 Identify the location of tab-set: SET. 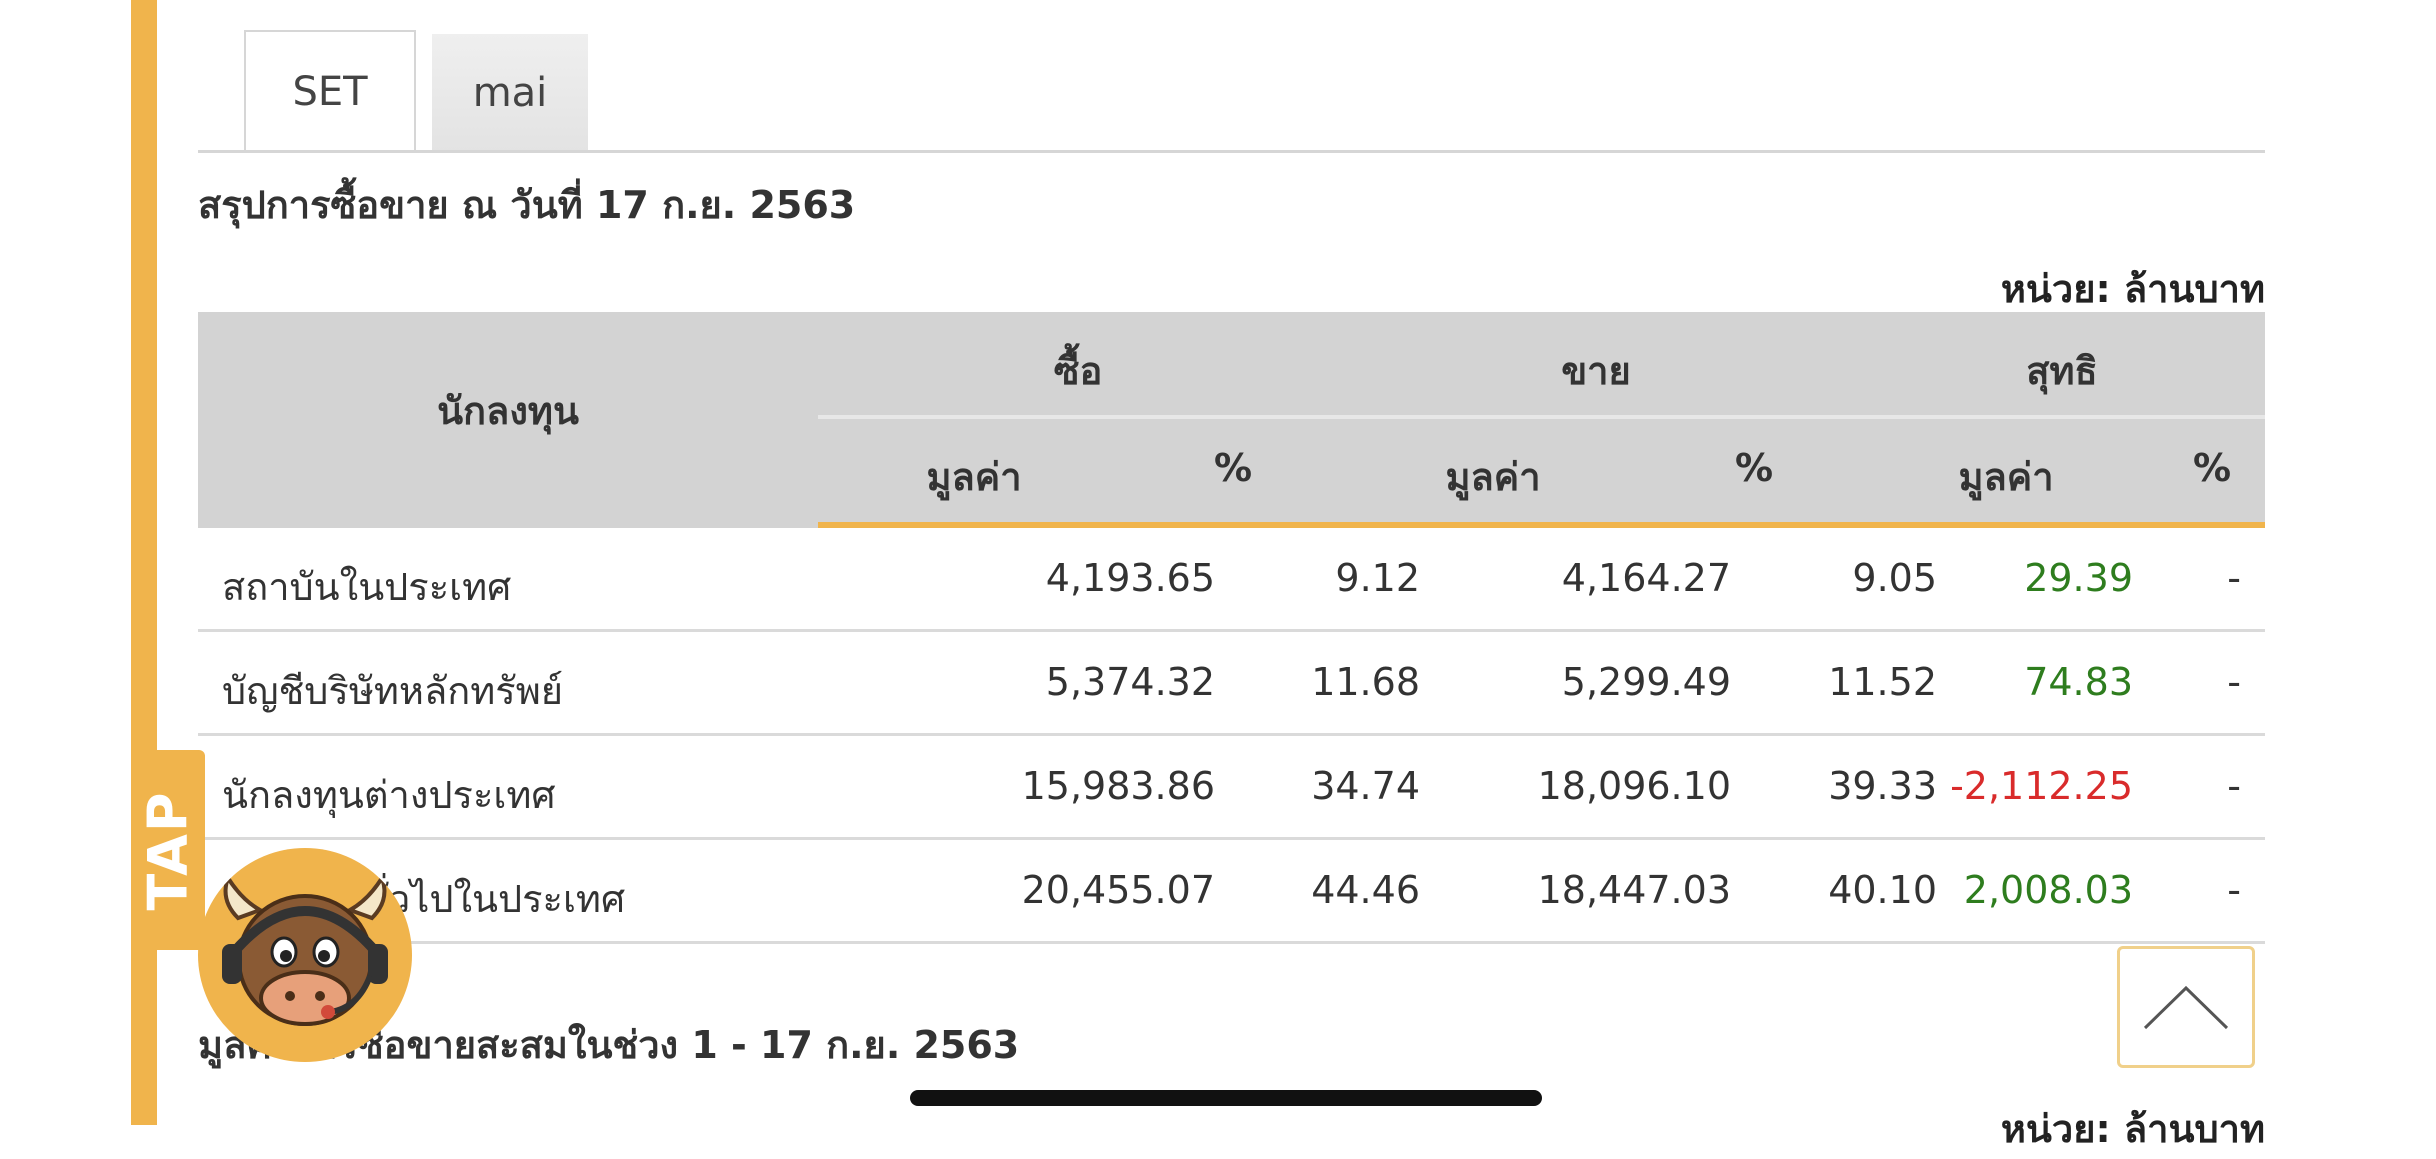
(330, 91).